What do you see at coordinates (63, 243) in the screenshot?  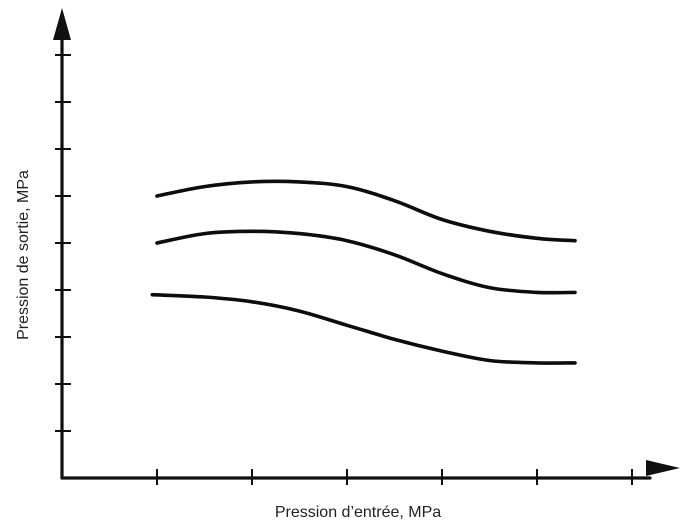 I see `y-axis-ticks` at bounding box center [63, 243].